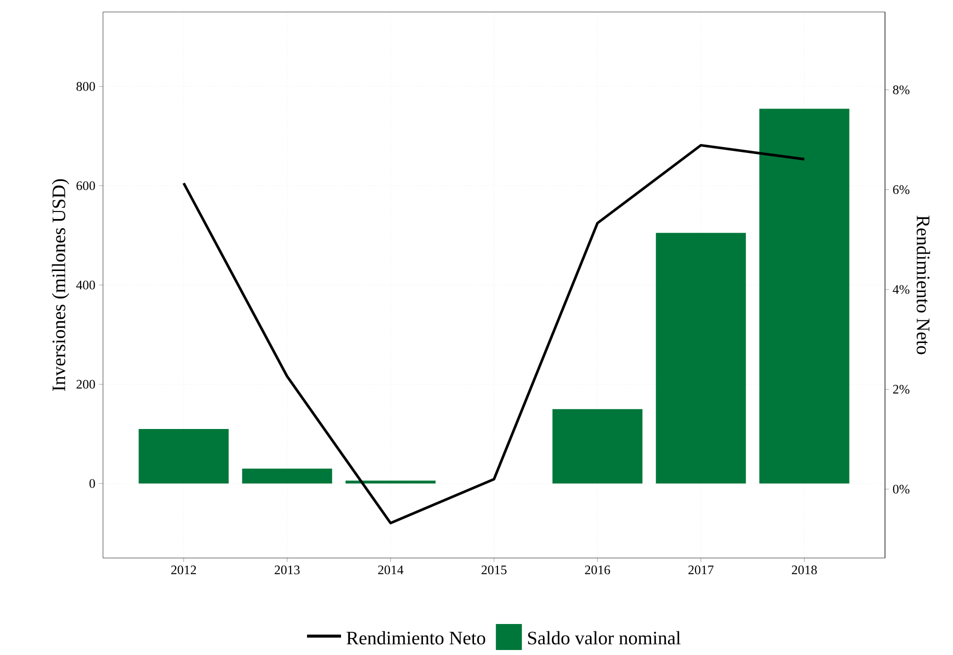 Image resolution: width=953 pixels, height=655 pixels. What do you see at coordinates (494, 570) in the screenshot?
I see `x-tick-label: 2015` at bounding box center [494, 570].